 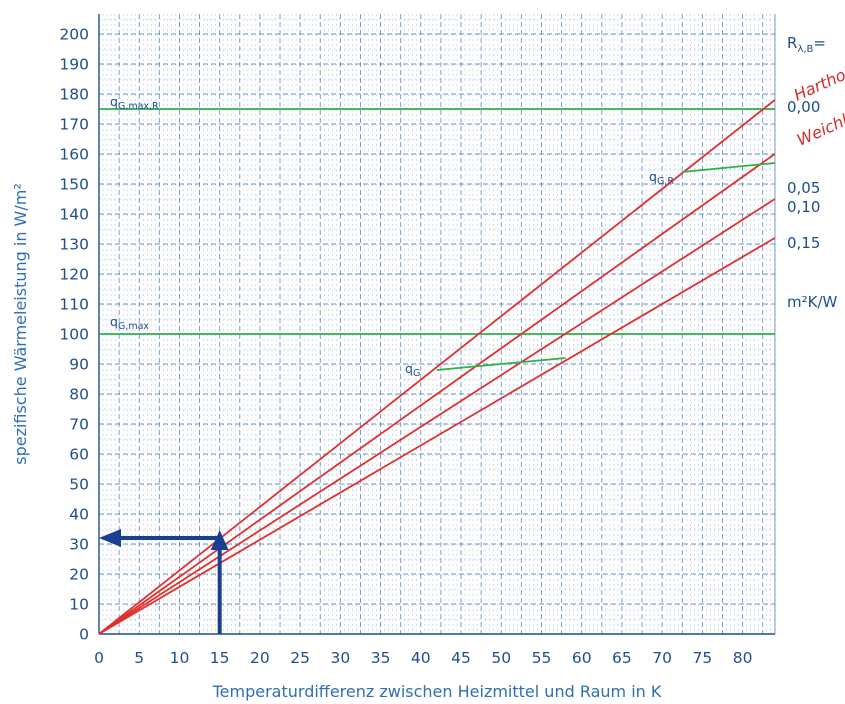 I want to click on y-tick-label-14: 140, so click(x=74, y=215).